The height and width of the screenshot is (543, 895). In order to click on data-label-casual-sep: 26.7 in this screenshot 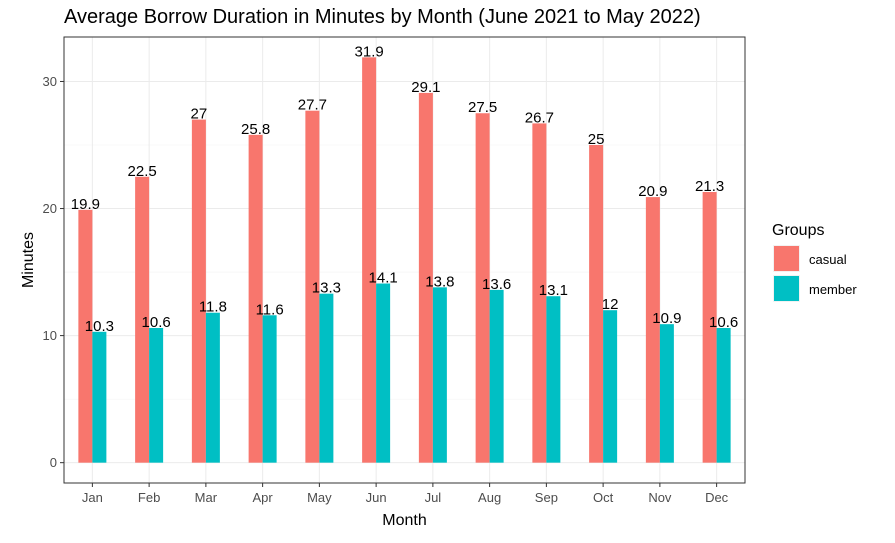, I will do `click(539, 117)`.